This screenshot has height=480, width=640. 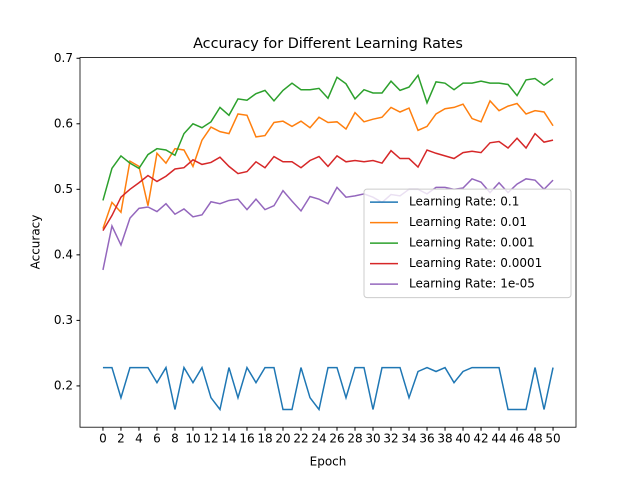 What do you see at coordinates (480, 439) in the screenshot?
I see `x-tick-label: 42` at bounding box center [480, 439].